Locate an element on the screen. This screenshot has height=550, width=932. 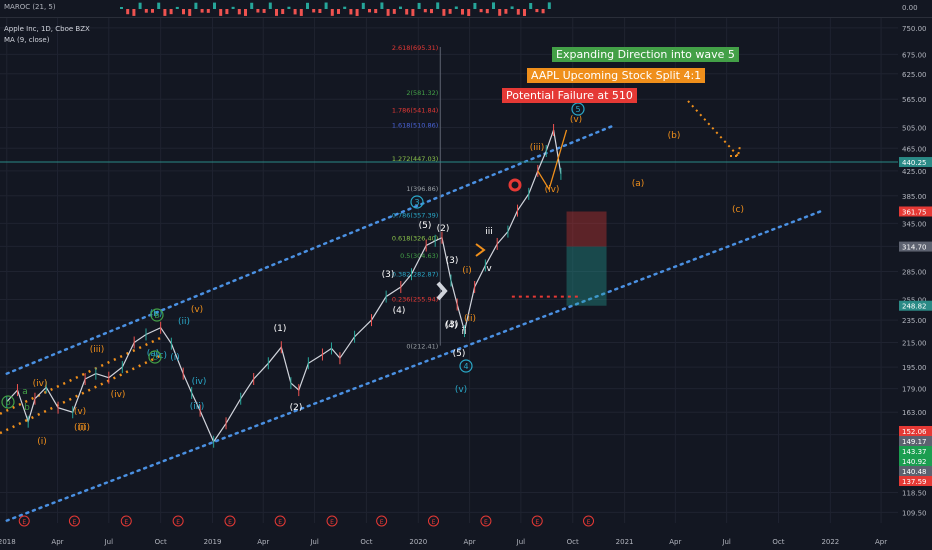
wave-label: (5) is located at coordinates (459, 354).